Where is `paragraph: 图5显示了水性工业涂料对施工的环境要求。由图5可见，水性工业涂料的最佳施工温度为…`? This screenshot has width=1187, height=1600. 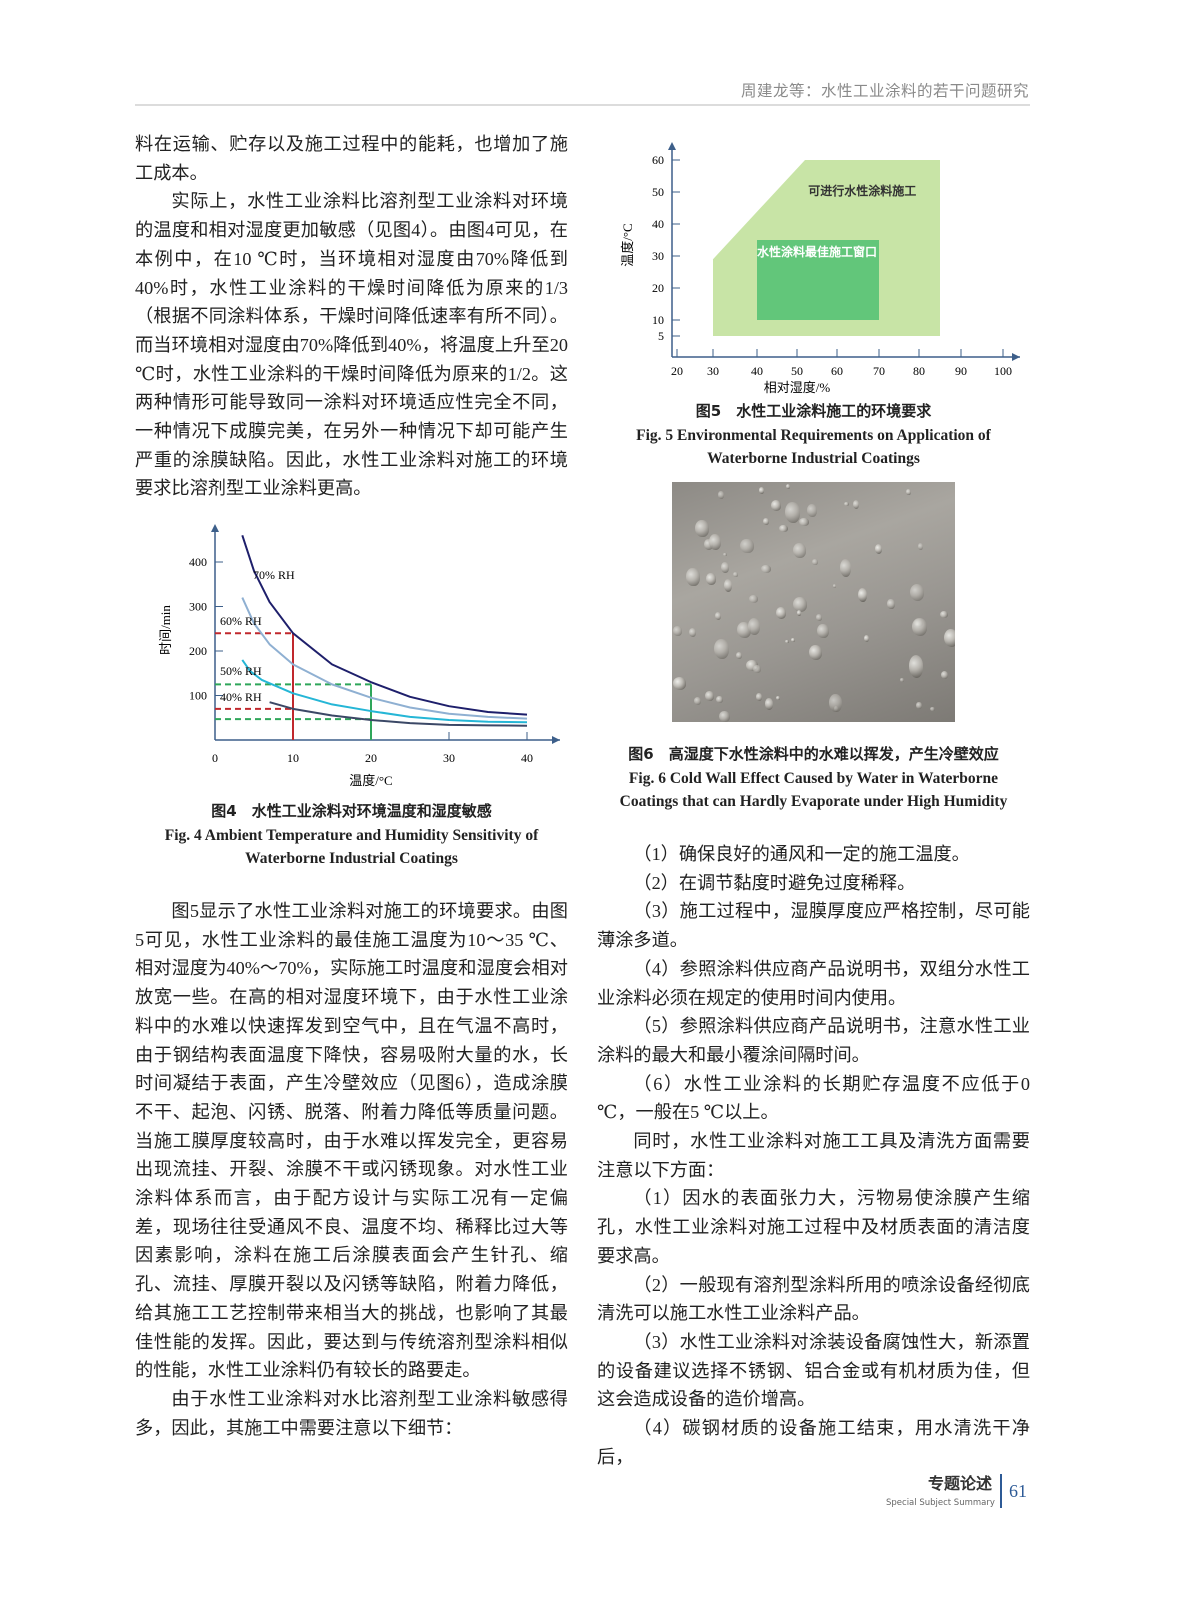 paragraph: 图5显示了水性工业涂料对施工的环境要求。由图5可见，水性工业涂料的最佳施工温度为… is located at coordinates (351, 1141).